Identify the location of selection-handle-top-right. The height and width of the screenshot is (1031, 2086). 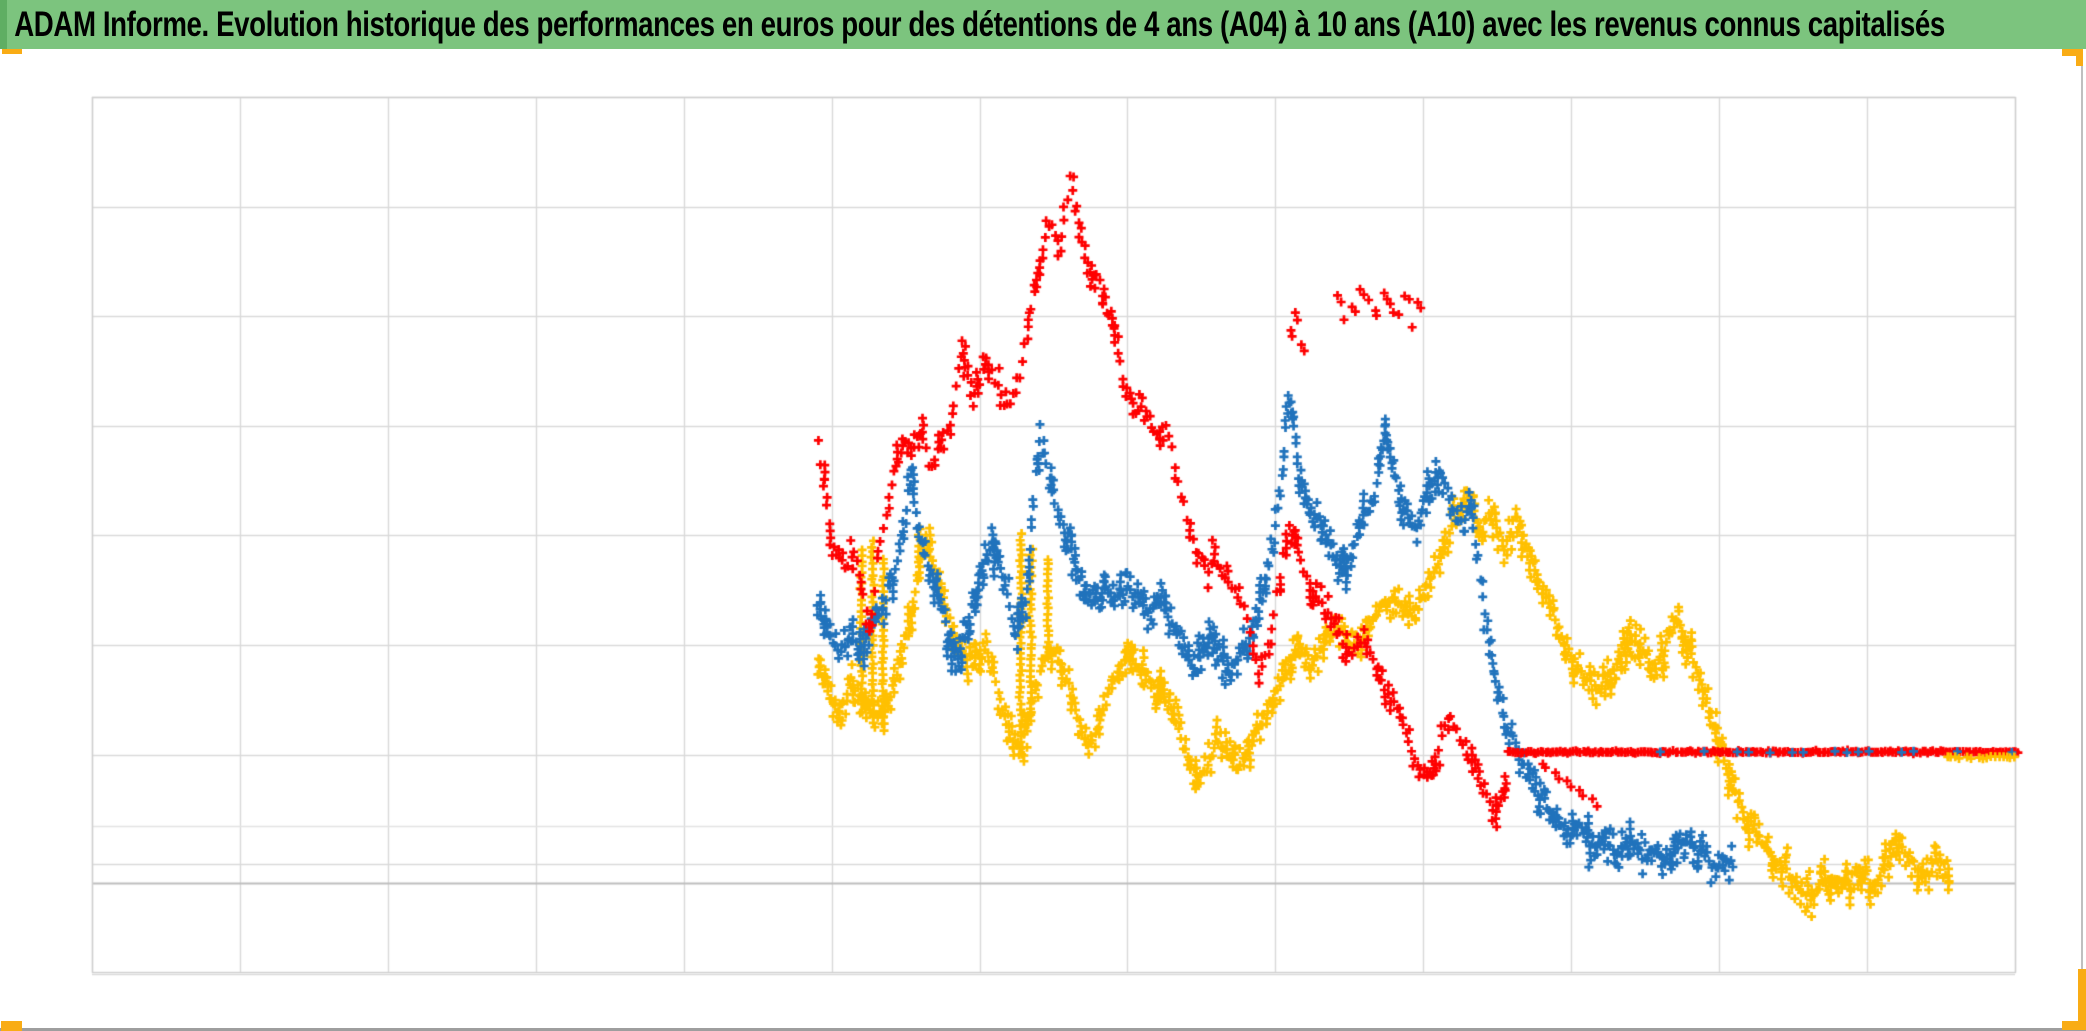
(2072, 52).